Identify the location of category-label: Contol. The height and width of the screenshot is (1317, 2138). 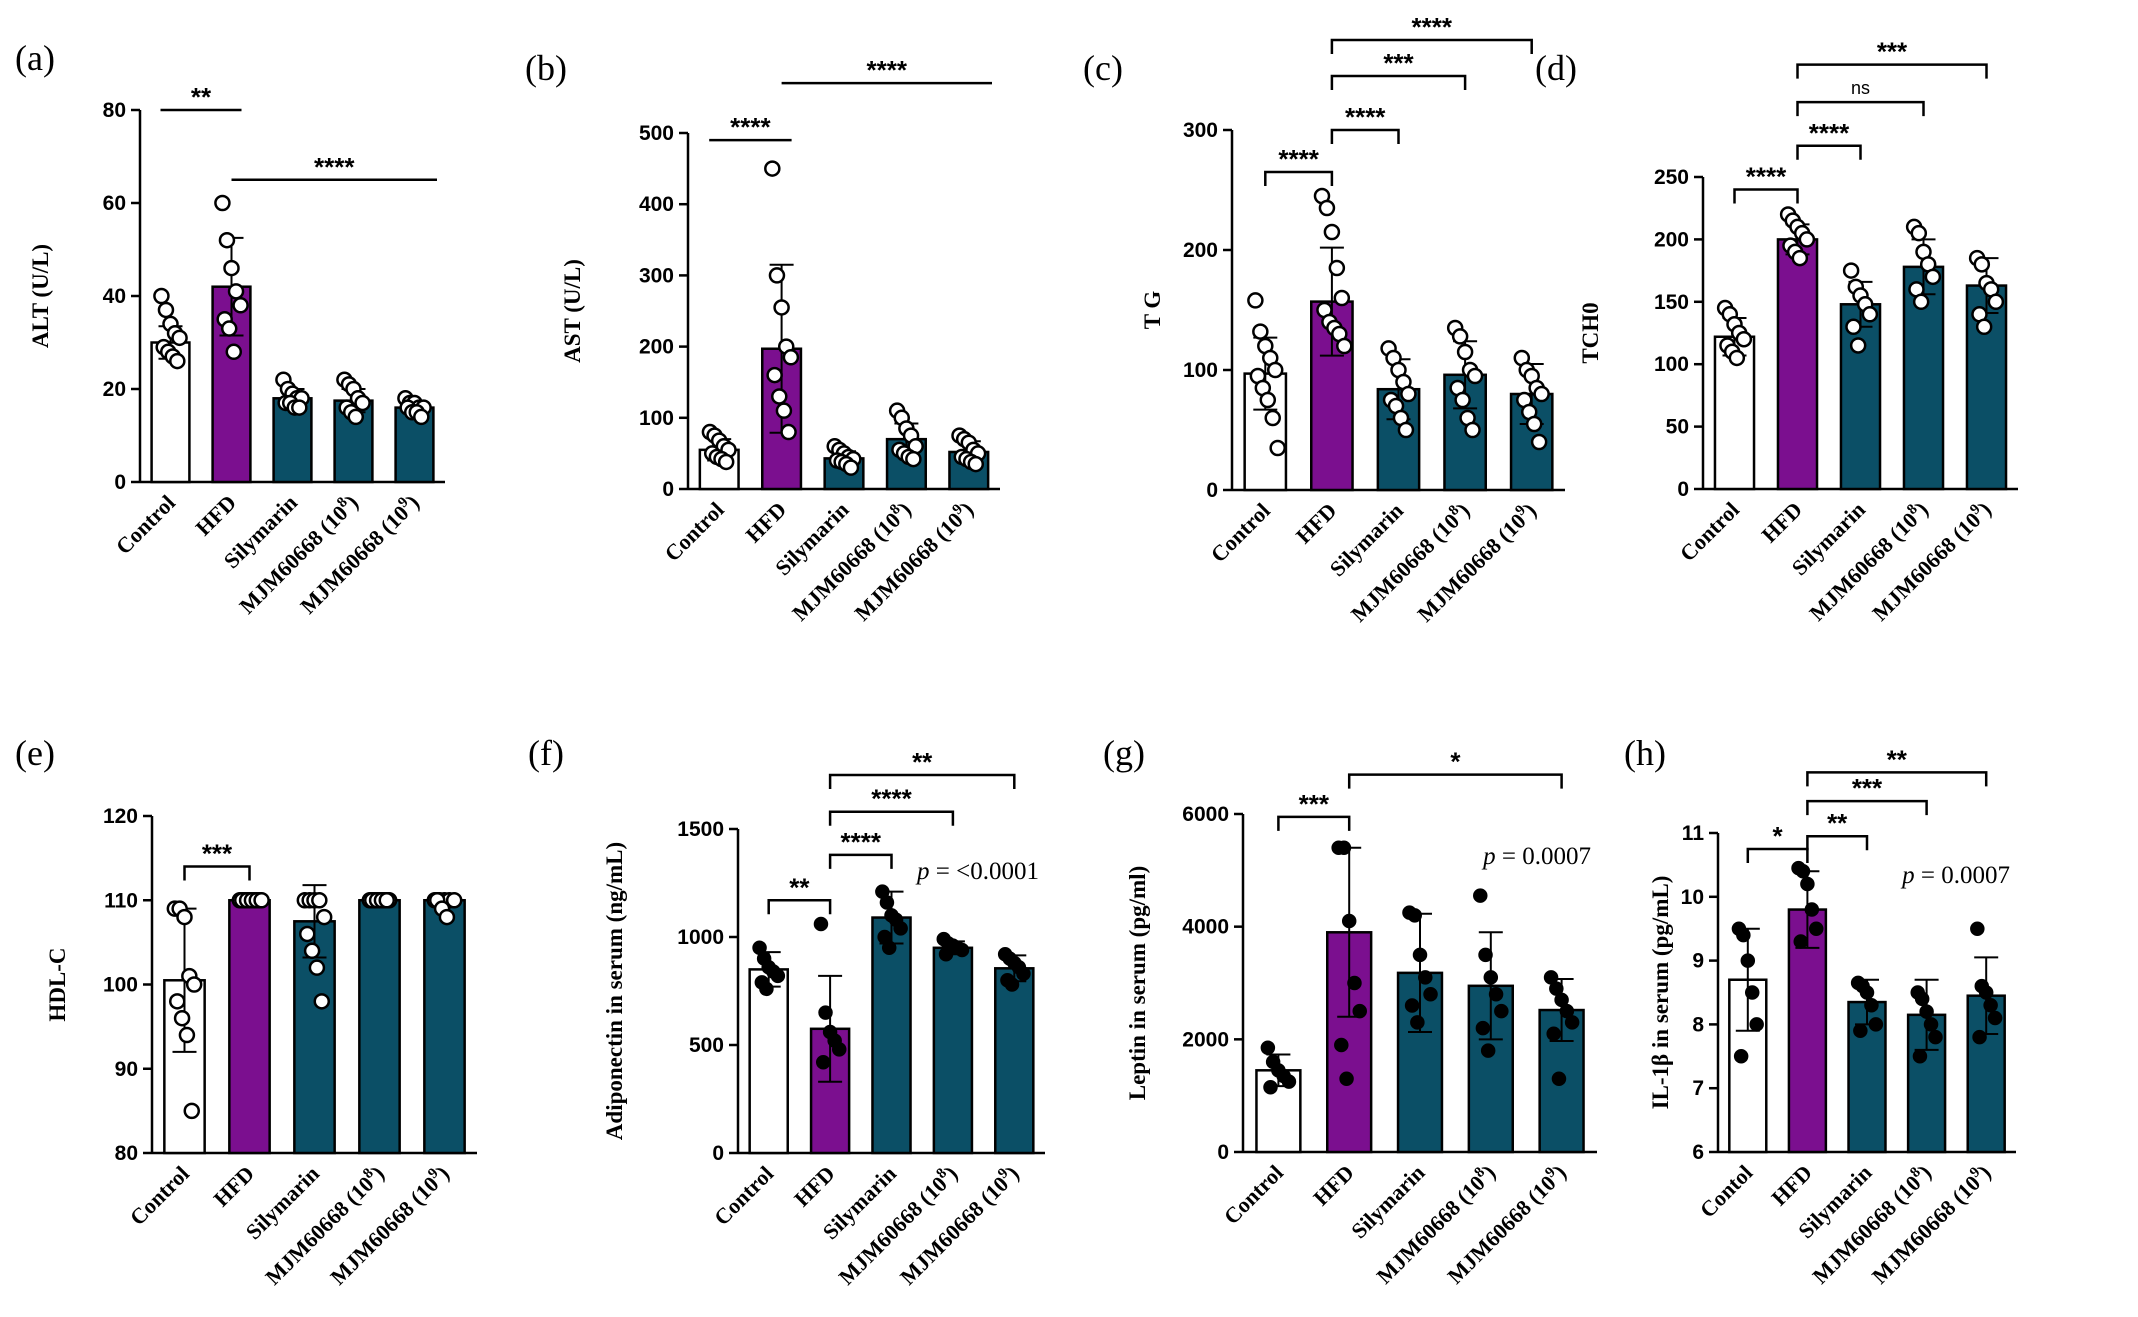
(1726, 1191).